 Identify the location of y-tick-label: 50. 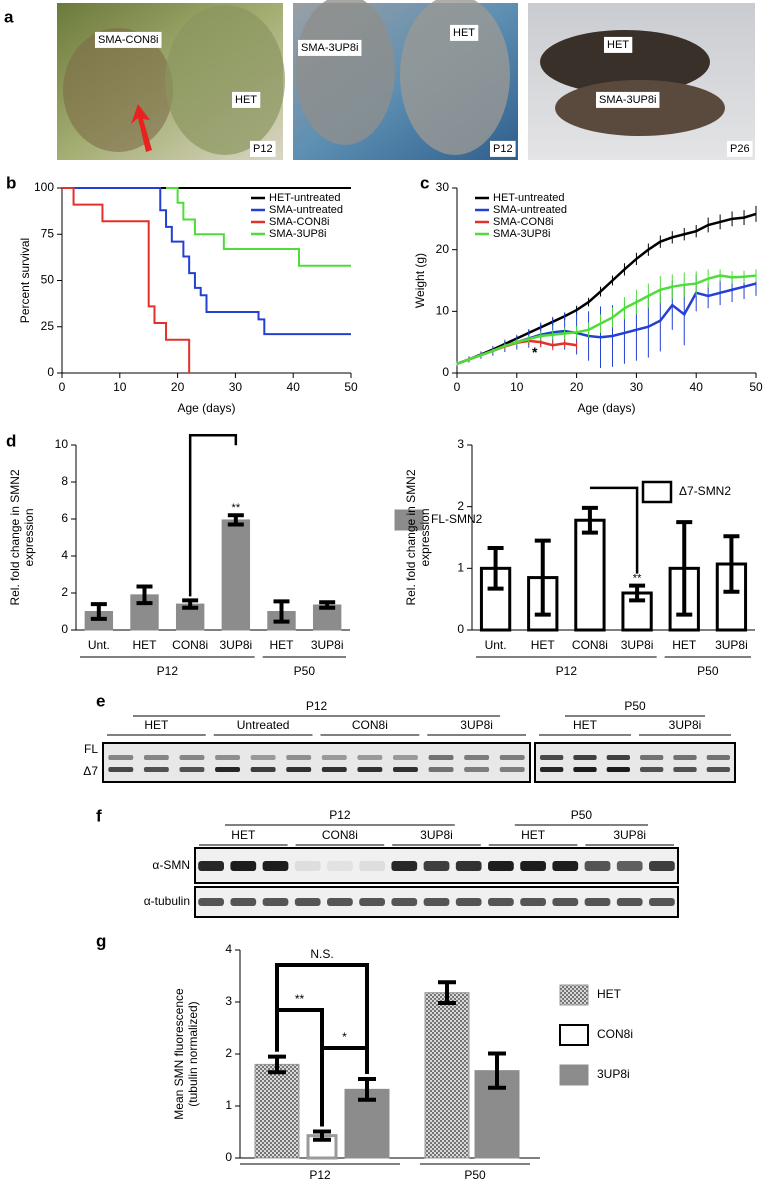
(48, 280).